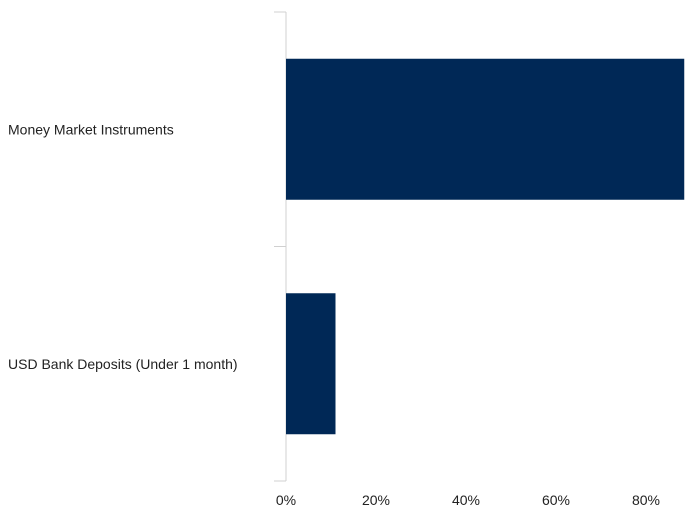  Describe the element at coordinates (280, 246) in the screenshot. I see `axes` at that location.